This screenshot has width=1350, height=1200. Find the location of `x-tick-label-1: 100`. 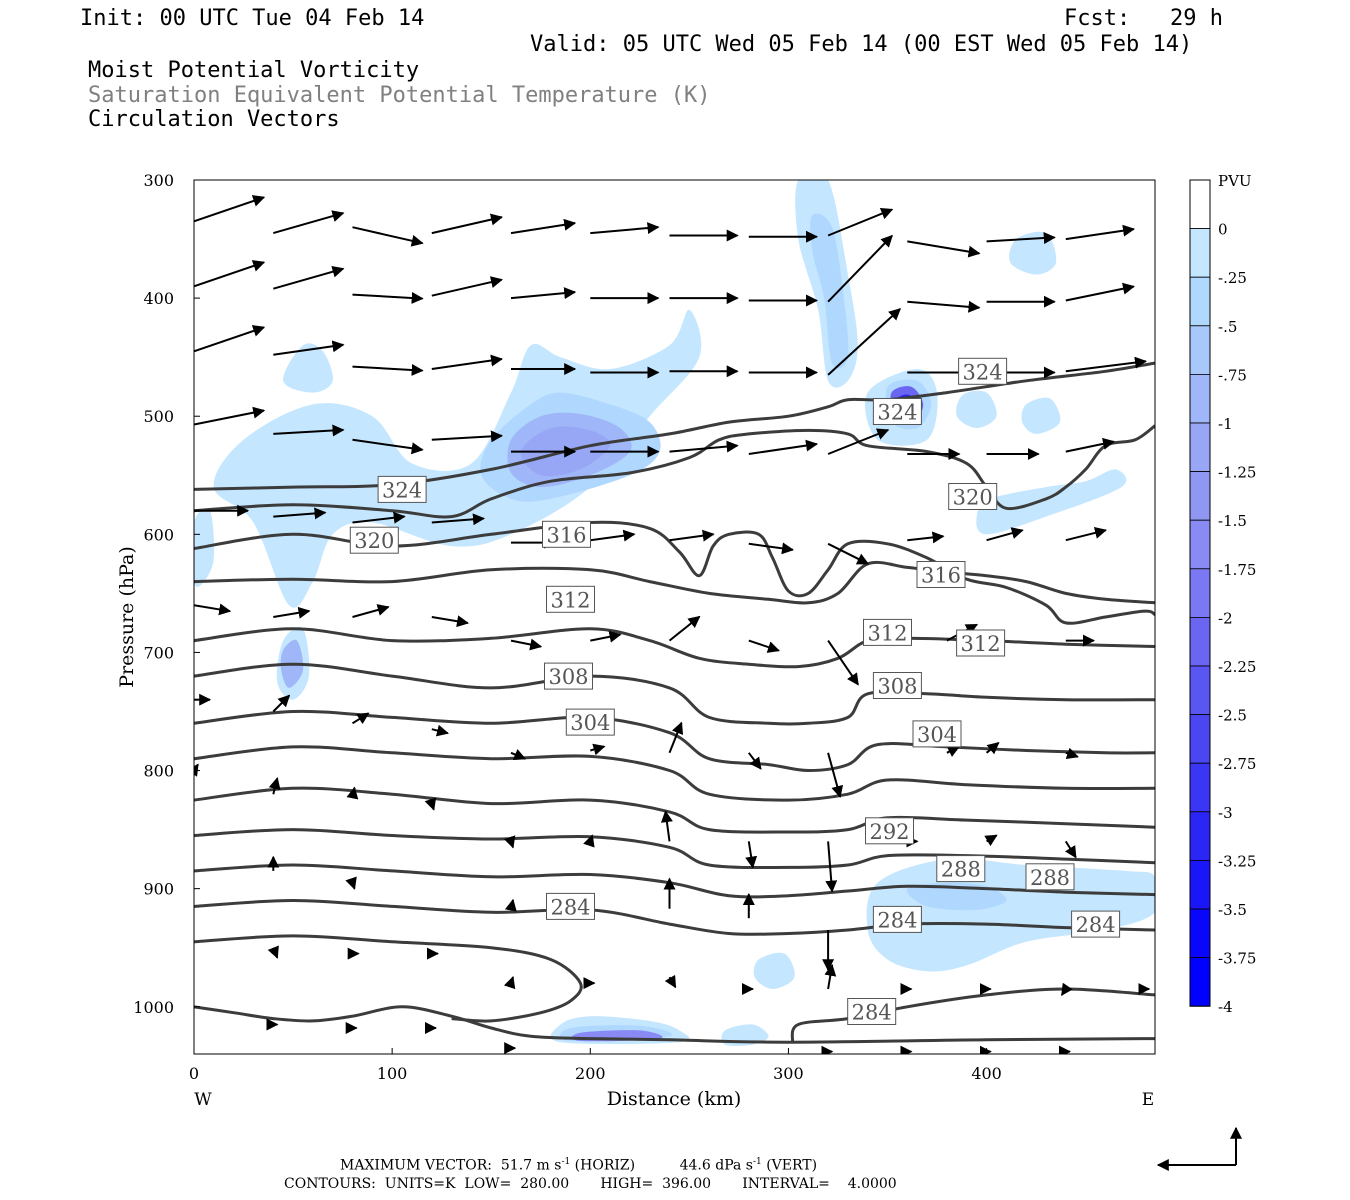

x-tick-label-1: 100 is located at coordinates (392, 1073).